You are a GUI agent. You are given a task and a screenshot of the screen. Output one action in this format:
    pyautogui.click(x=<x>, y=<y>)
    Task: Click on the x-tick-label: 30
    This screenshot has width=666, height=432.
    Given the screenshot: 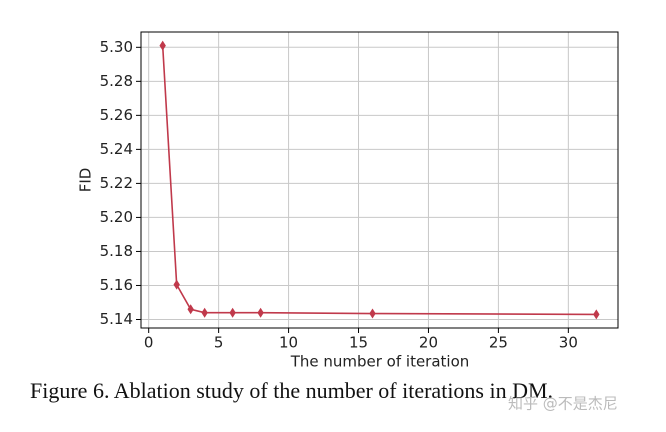 What is the action you would take?
    pyautogui.click(x=568, y=343)
    